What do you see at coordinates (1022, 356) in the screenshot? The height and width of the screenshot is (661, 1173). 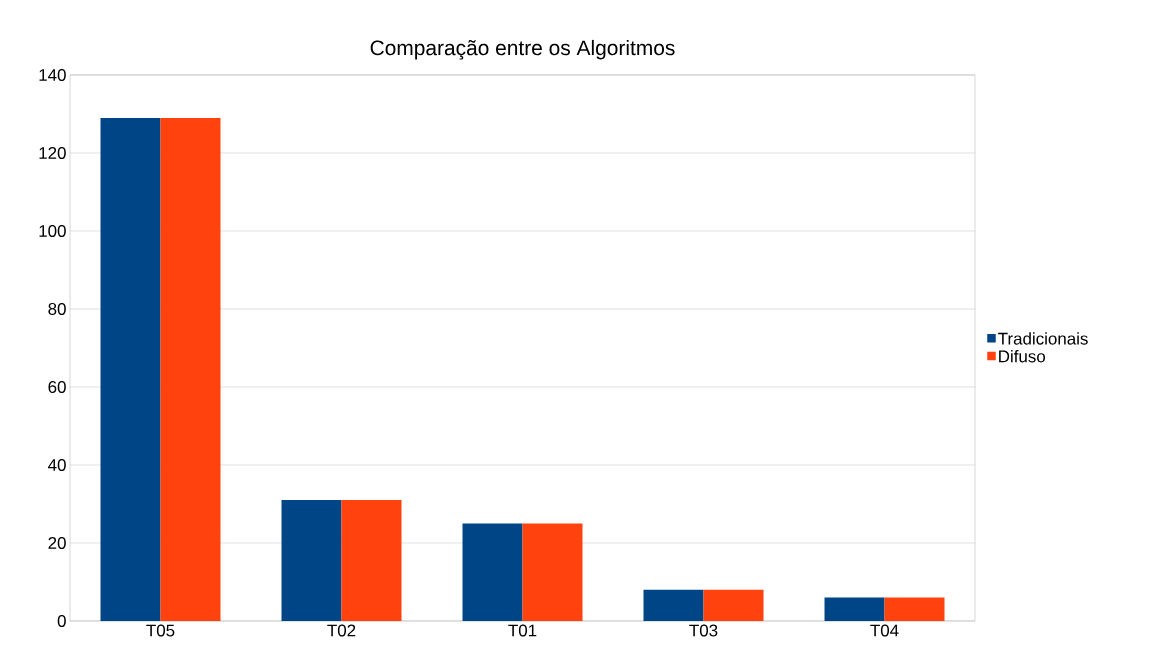 I see `legend-label: Difuso` at bounding box center [1022, 356].